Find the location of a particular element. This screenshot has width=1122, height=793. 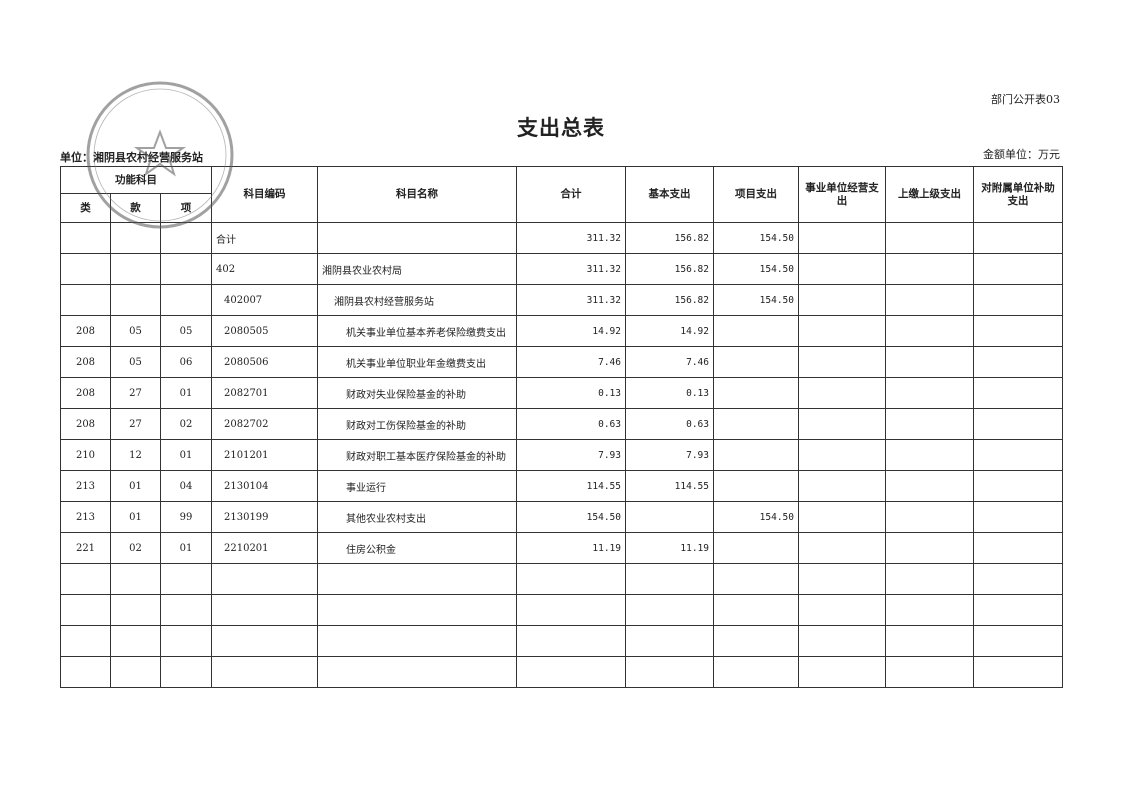

cell-lei: 213 is located at coordinates (85, 517).